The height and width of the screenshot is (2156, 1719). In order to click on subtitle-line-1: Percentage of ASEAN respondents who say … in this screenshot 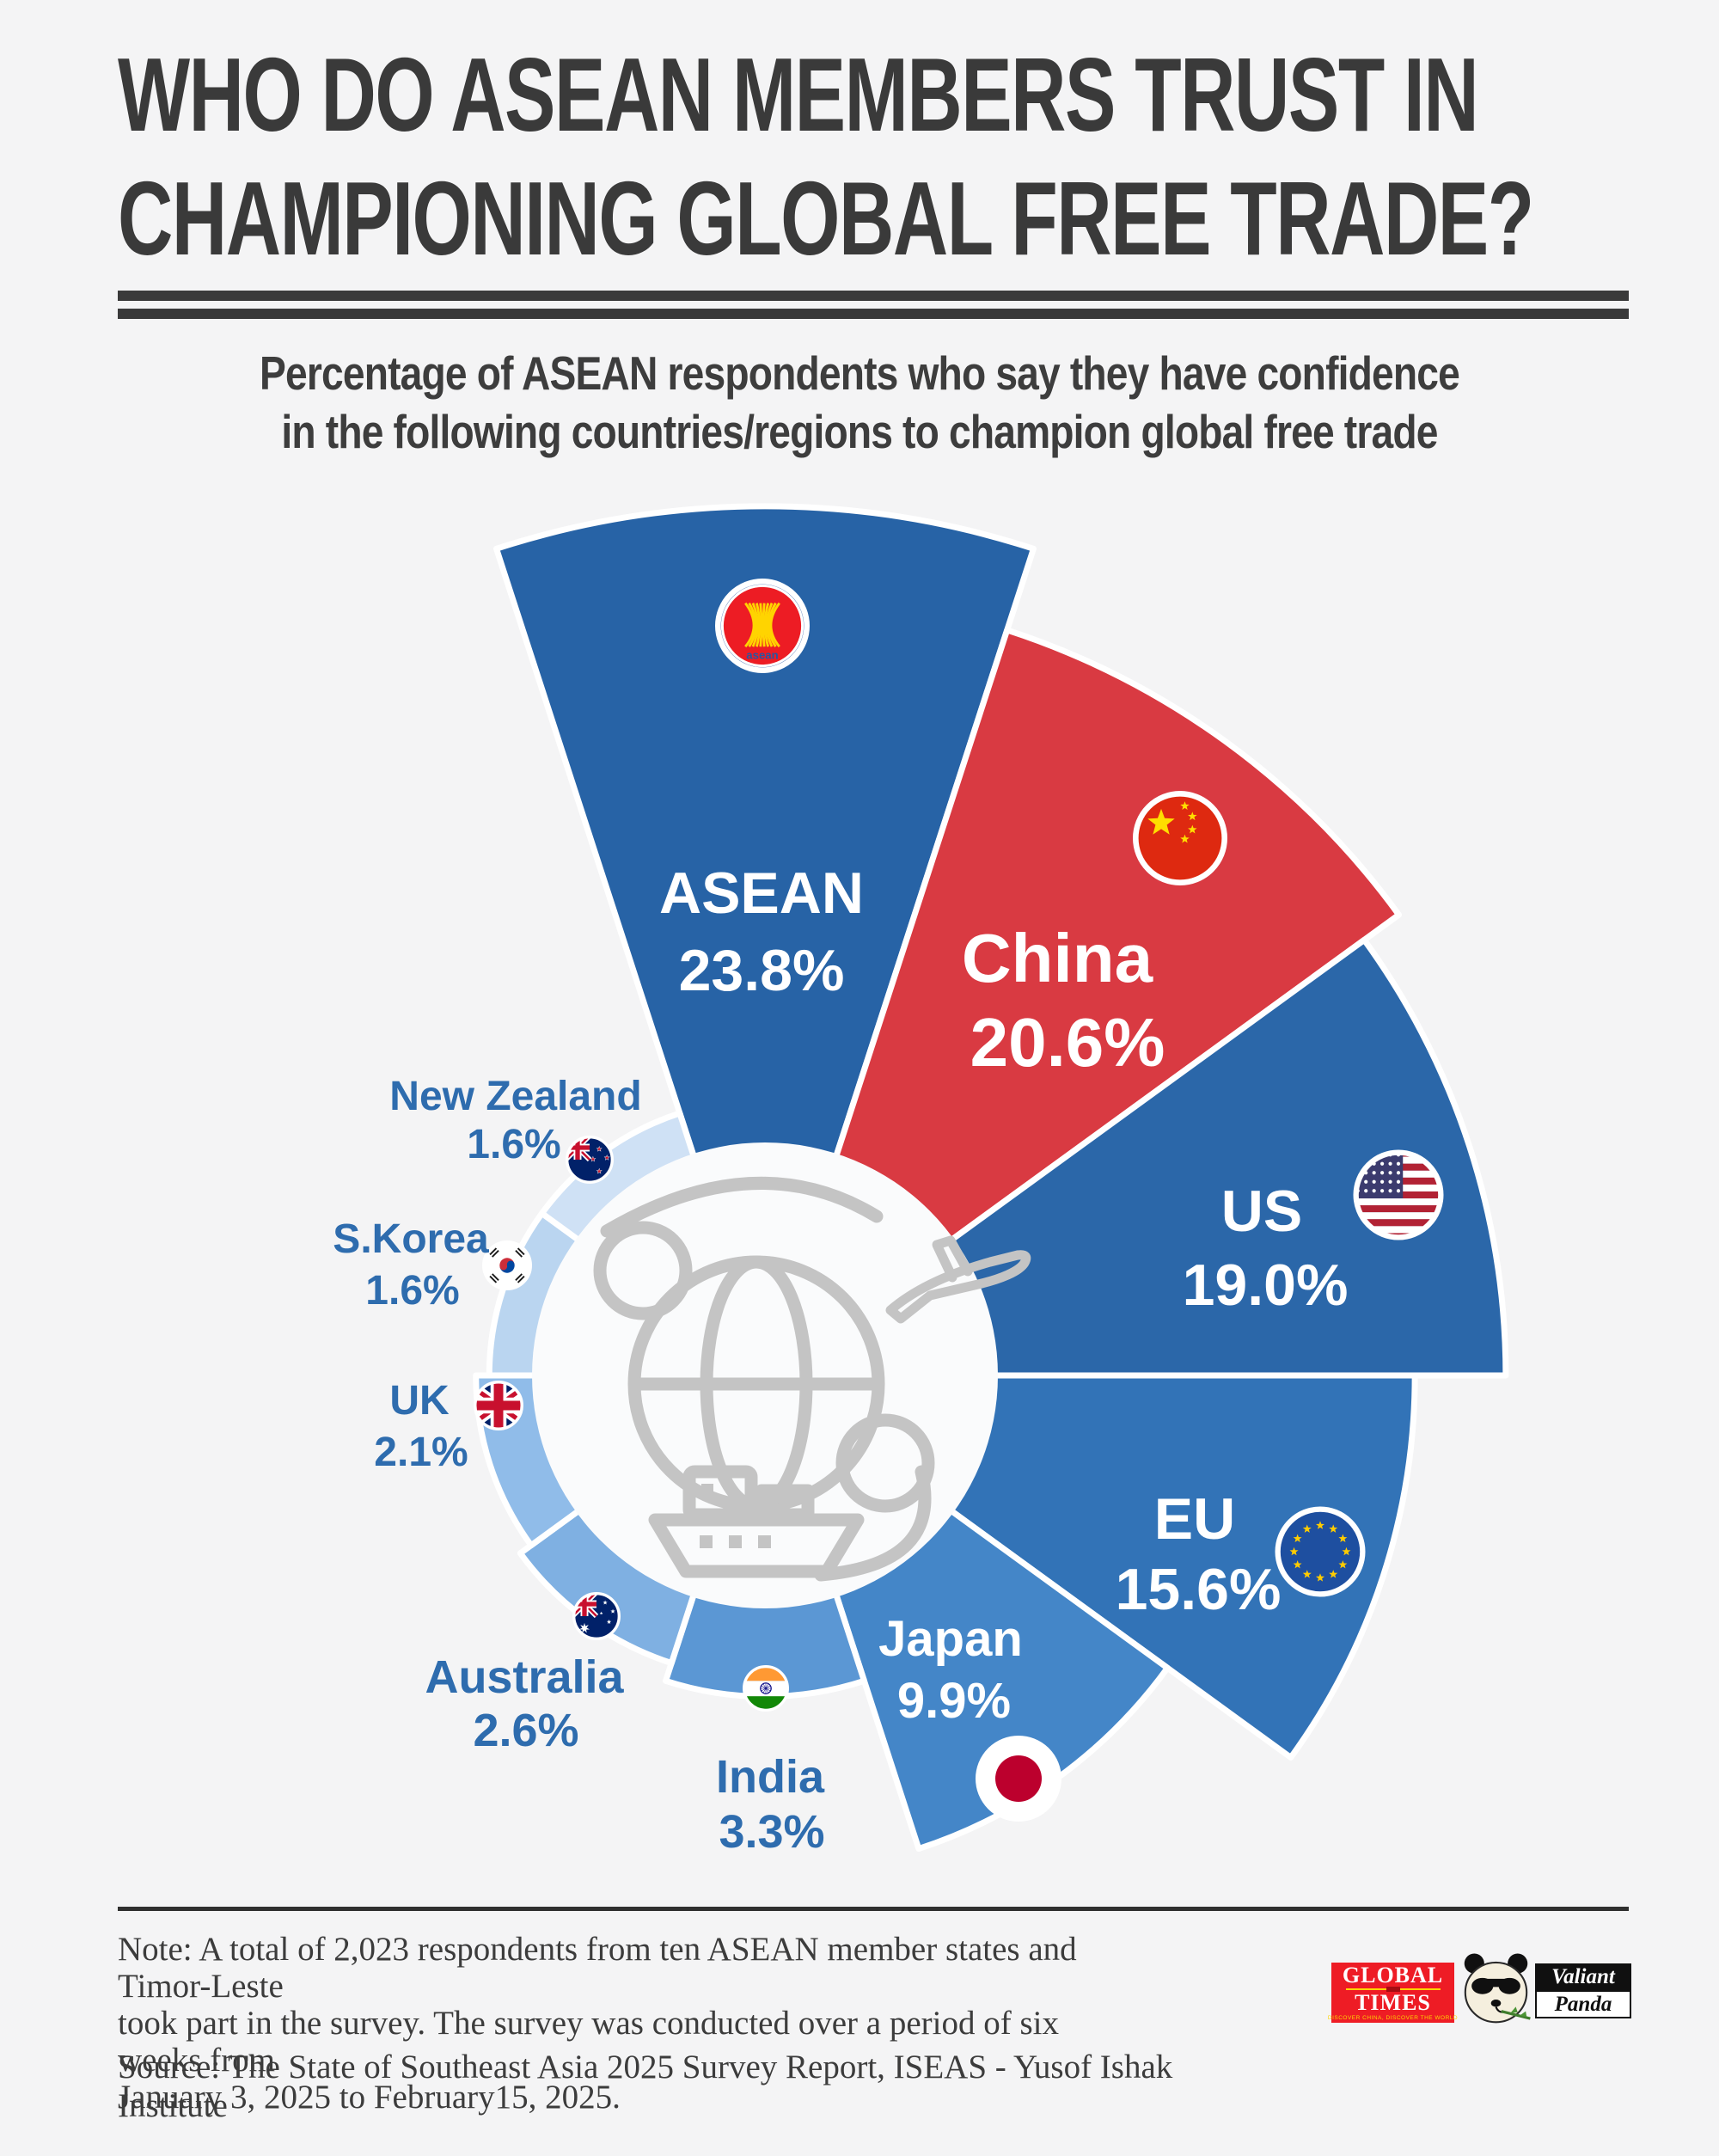, I will do `click(860, 373)`.